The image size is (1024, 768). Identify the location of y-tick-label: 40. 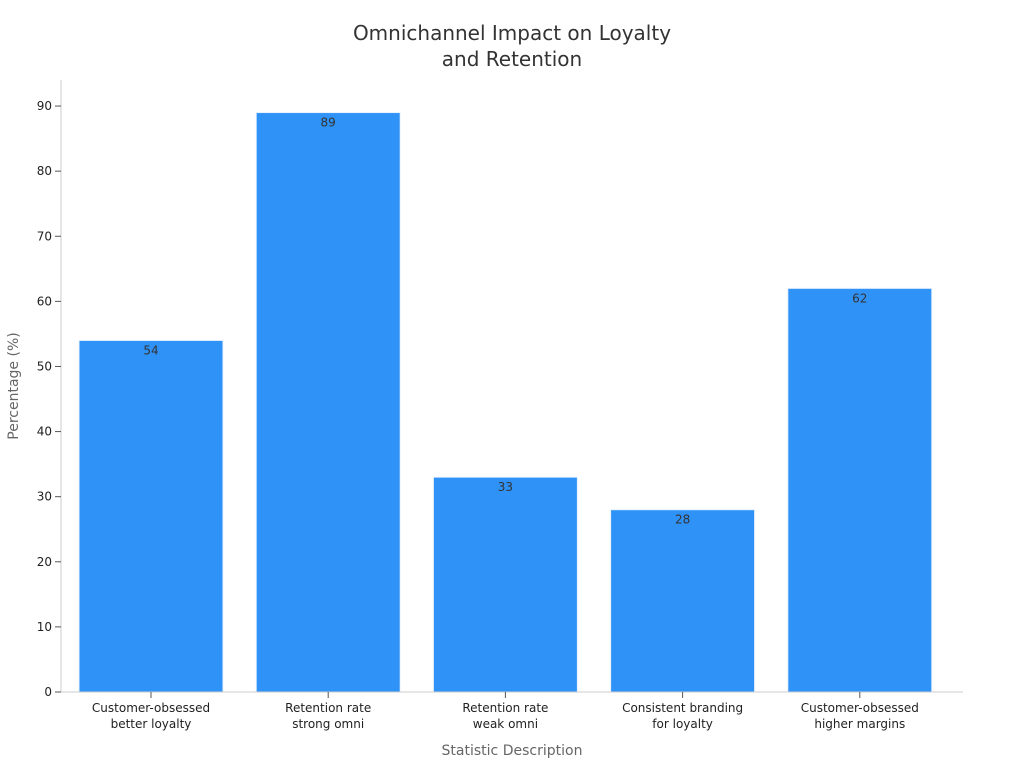
(44, 432).